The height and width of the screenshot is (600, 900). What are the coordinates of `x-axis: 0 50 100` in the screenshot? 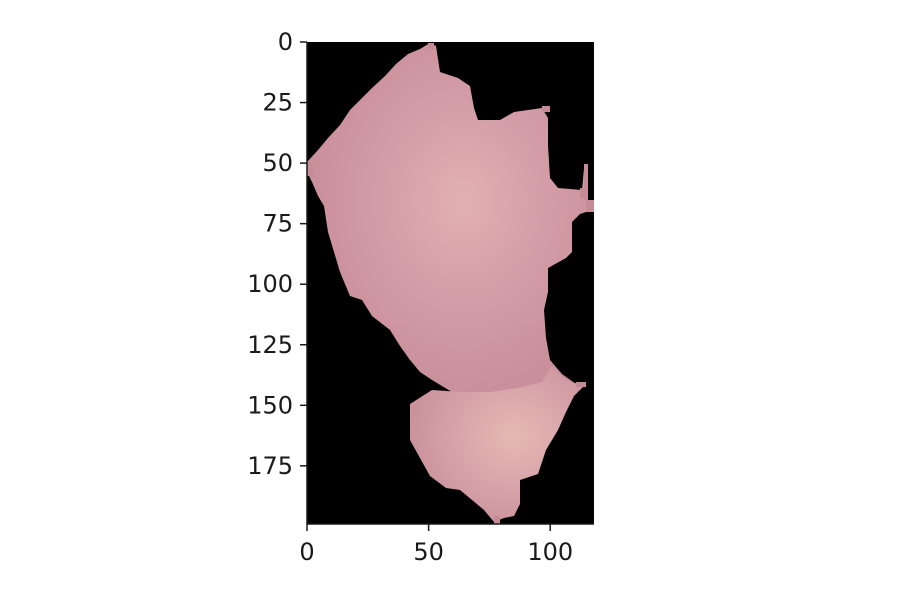 It's located at (446, 544).